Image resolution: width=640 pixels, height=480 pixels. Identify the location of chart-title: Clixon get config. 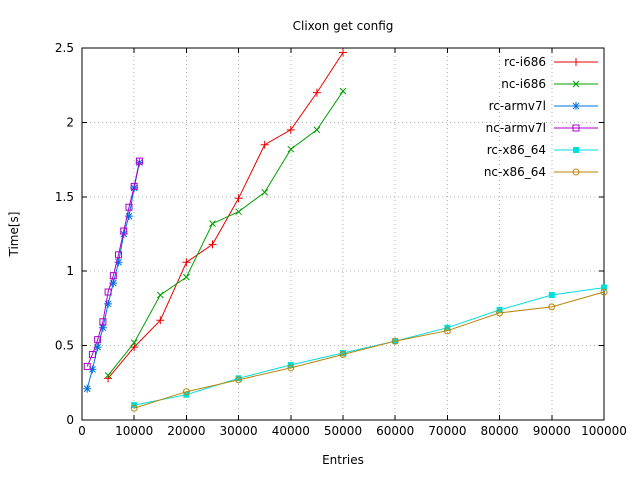
(343, 26).